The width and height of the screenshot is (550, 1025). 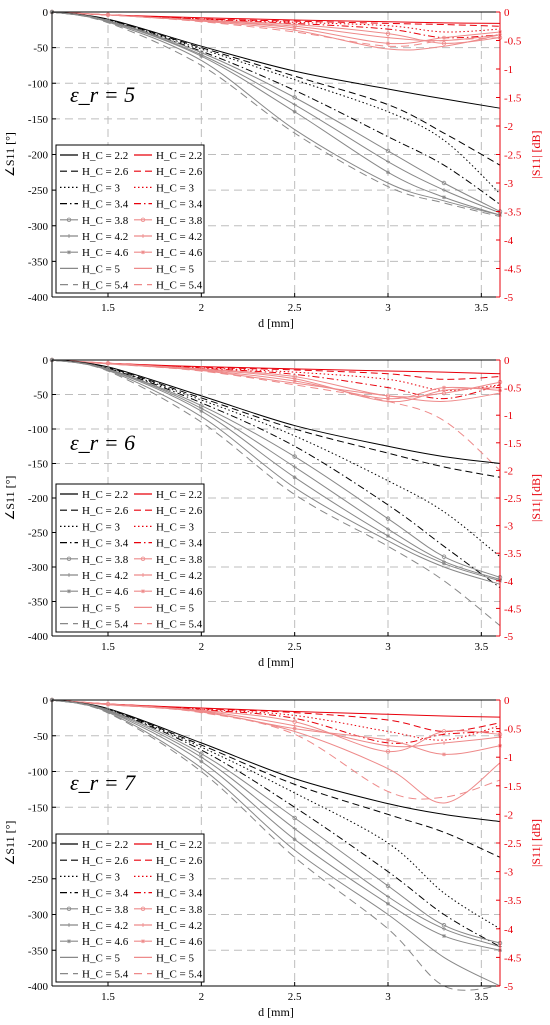 I want to click on magnitude-series, so click(x=276, y=30).